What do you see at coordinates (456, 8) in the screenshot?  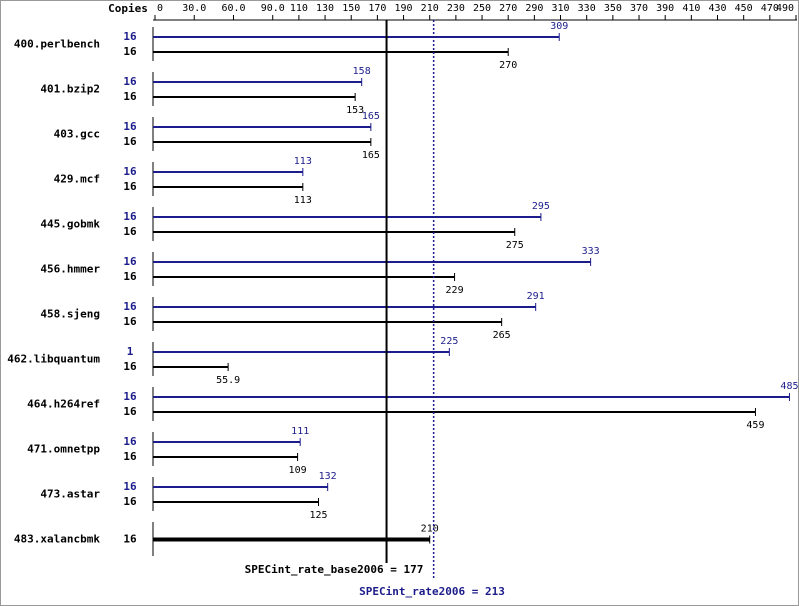 I see `x-tick-label: 230` at bounding box center [456, 8].